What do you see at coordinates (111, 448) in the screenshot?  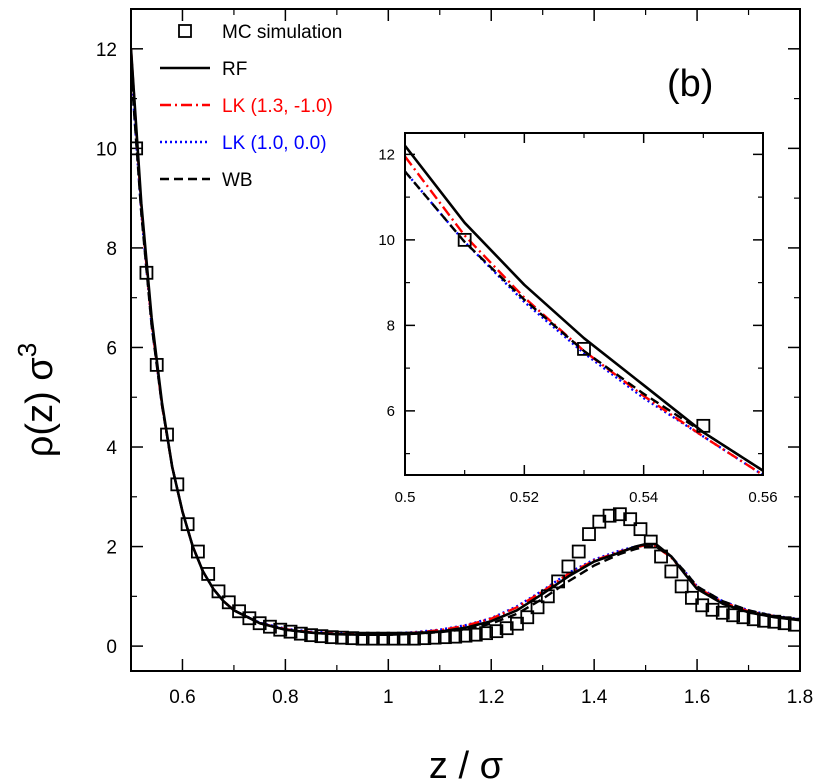 I see `main-y-tick-label: 4` at bounding box center [111, 448].